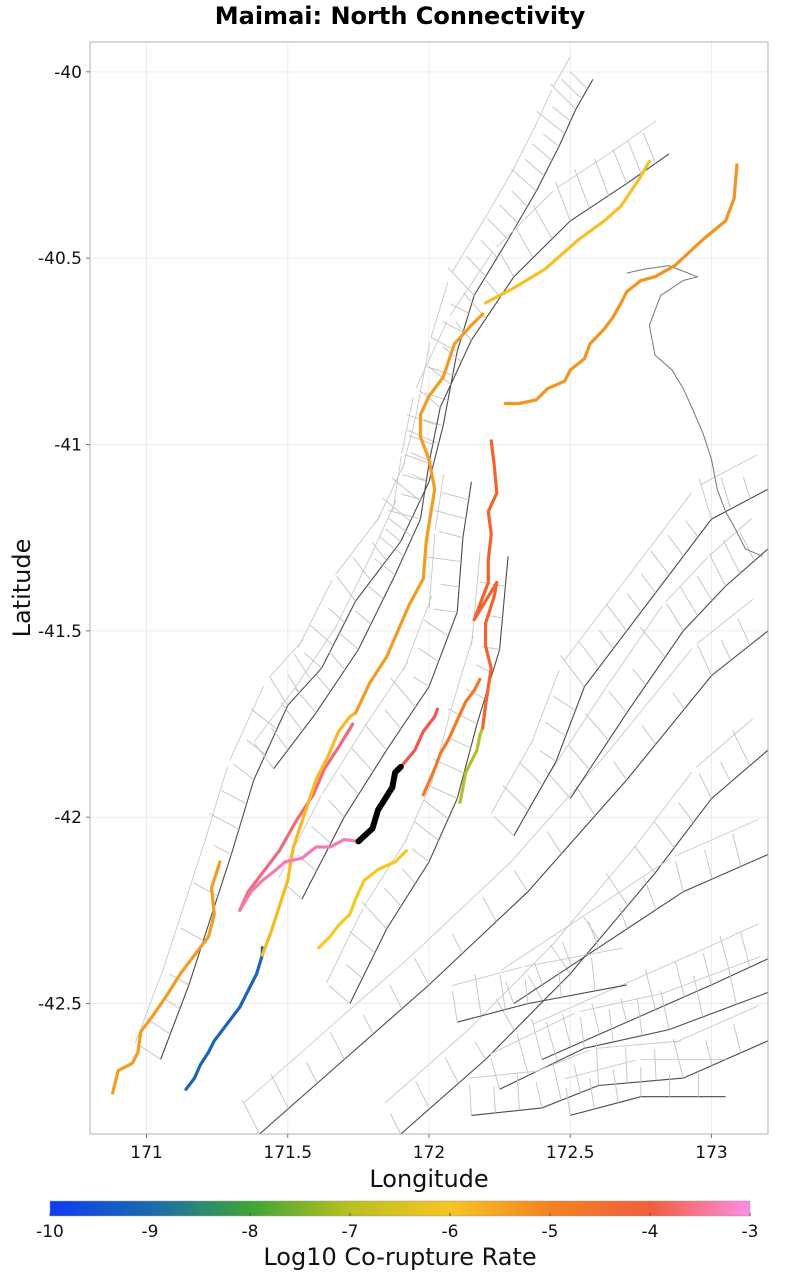 The image size is (800, 1281). I want to click on colorbar-tick-label: -6, so click(450, 1232).